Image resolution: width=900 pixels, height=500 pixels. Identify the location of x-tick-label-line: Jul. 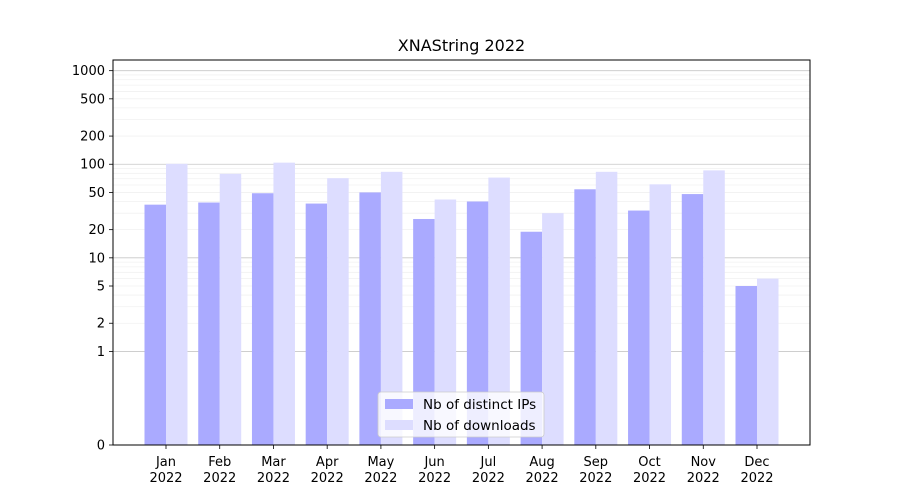
(488, 462).